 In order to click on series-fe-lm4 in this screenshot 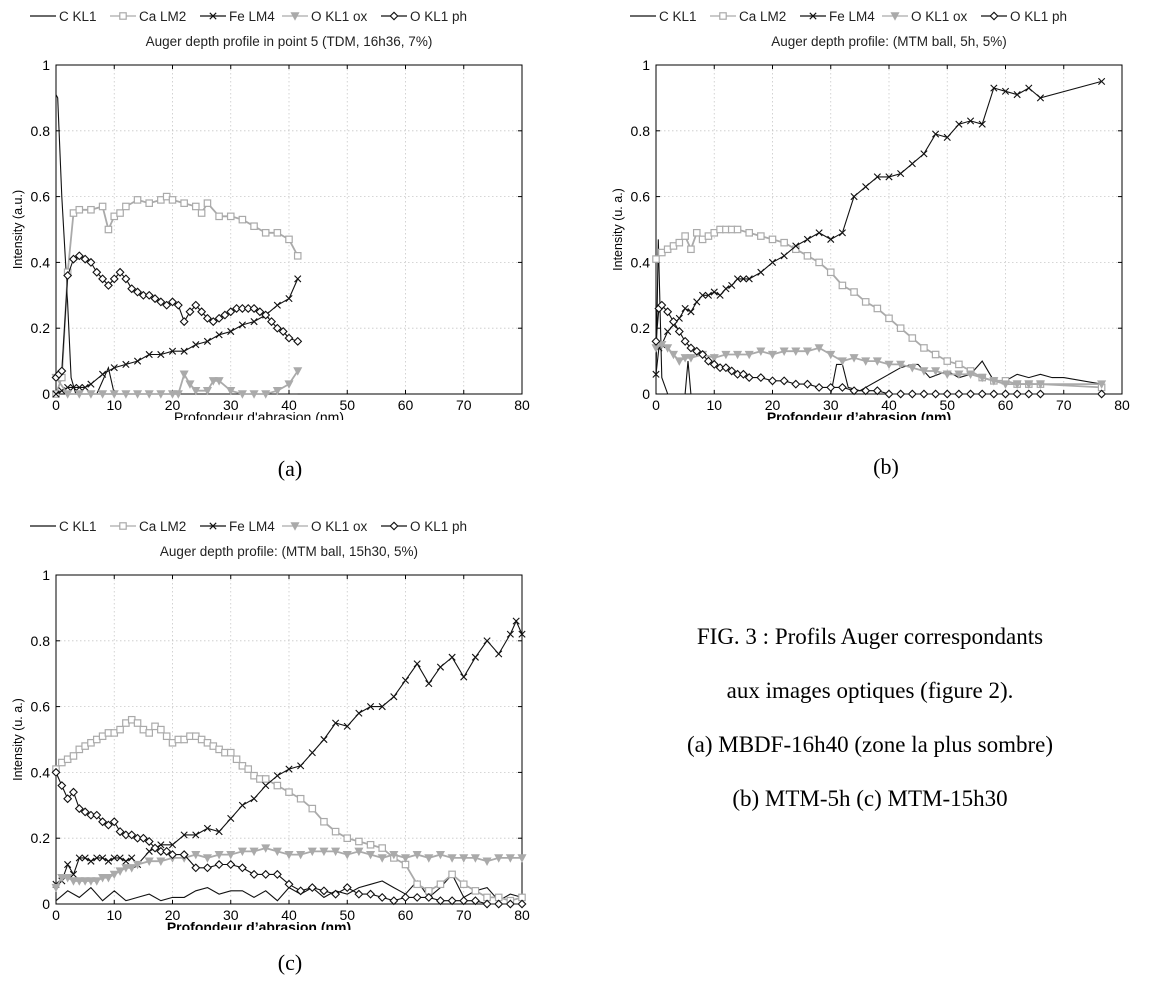, I will do `click(177, 336)`.